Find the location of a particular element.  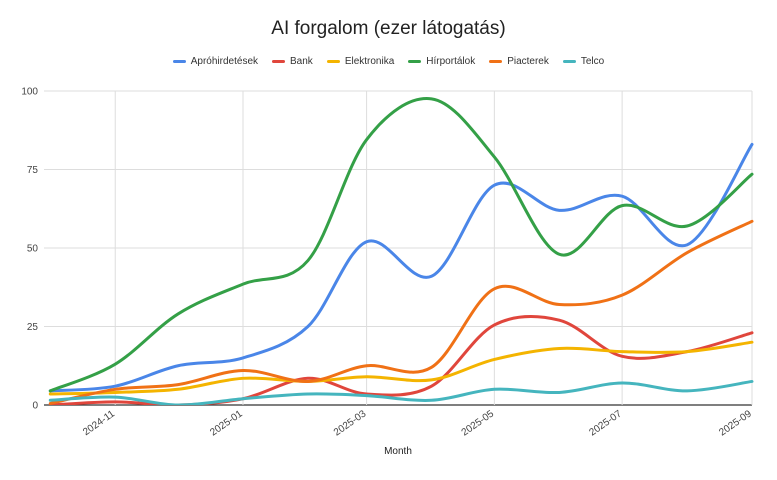

legend-item-telco: Telco is located at coordinates (583, 61).